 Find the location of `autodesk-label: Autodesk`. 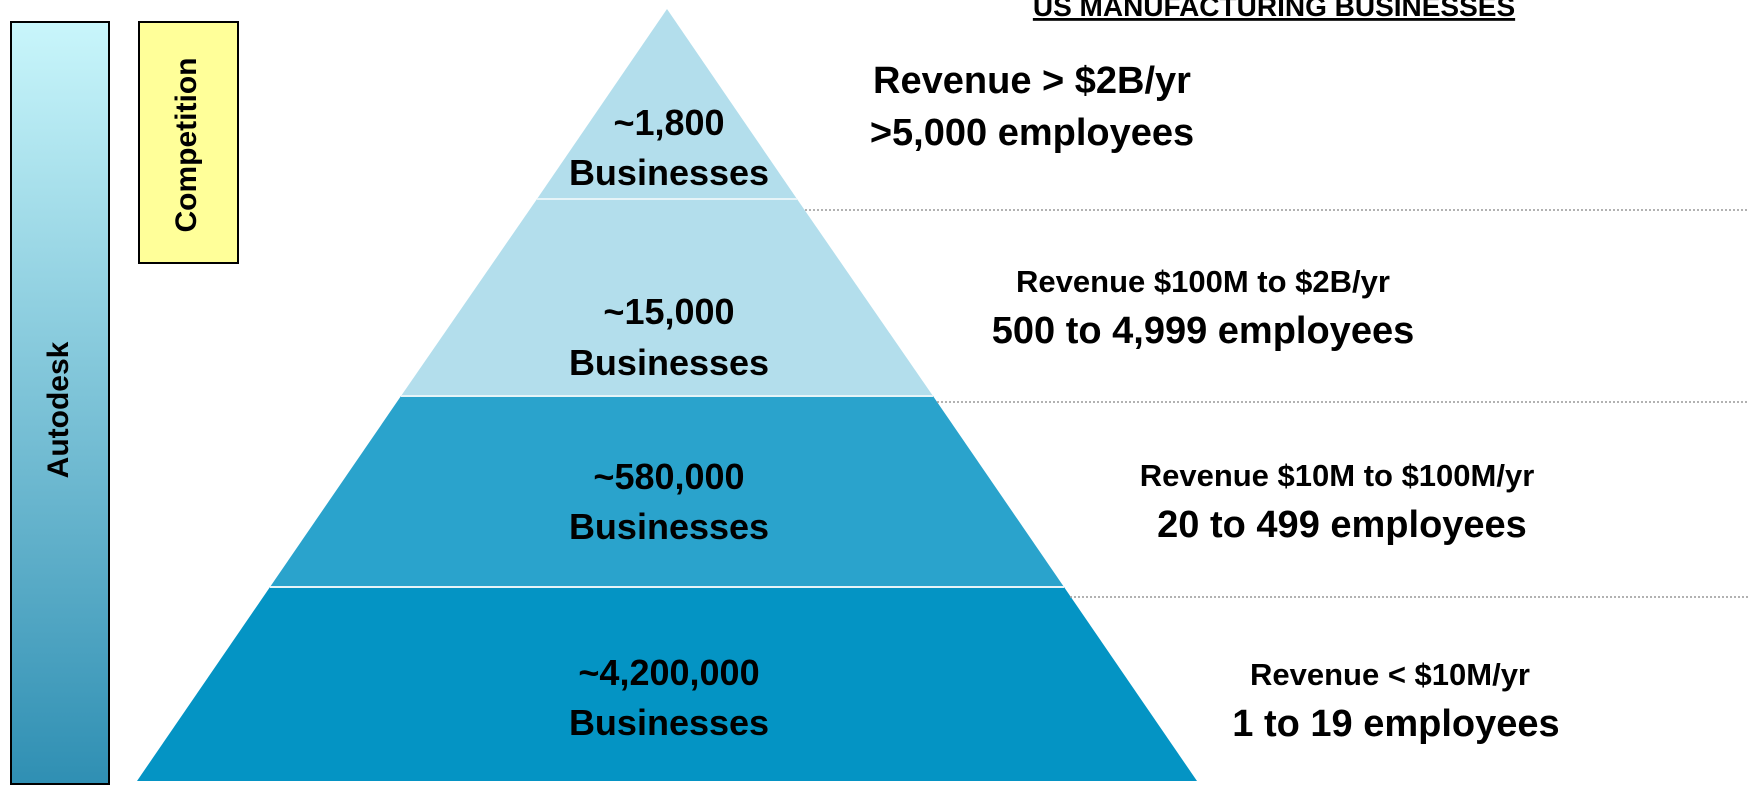

autodesk-label: Autodesk is located at coordinates (58, 409).